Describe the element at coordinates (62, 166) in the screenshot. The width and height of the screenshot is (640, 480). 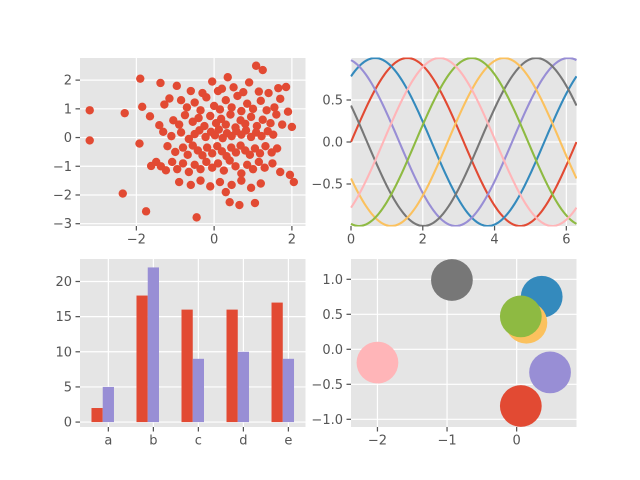
I see `y-tick-label: −1` at that location.